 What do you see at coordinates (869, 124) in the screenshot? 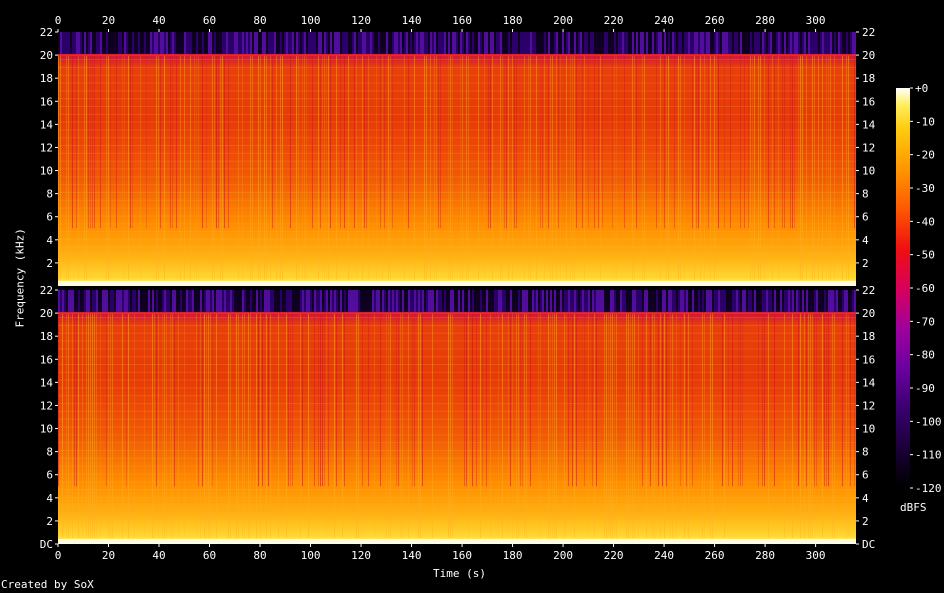
I see `y-tick-label-right: 14` at bounding box center [869, 124].